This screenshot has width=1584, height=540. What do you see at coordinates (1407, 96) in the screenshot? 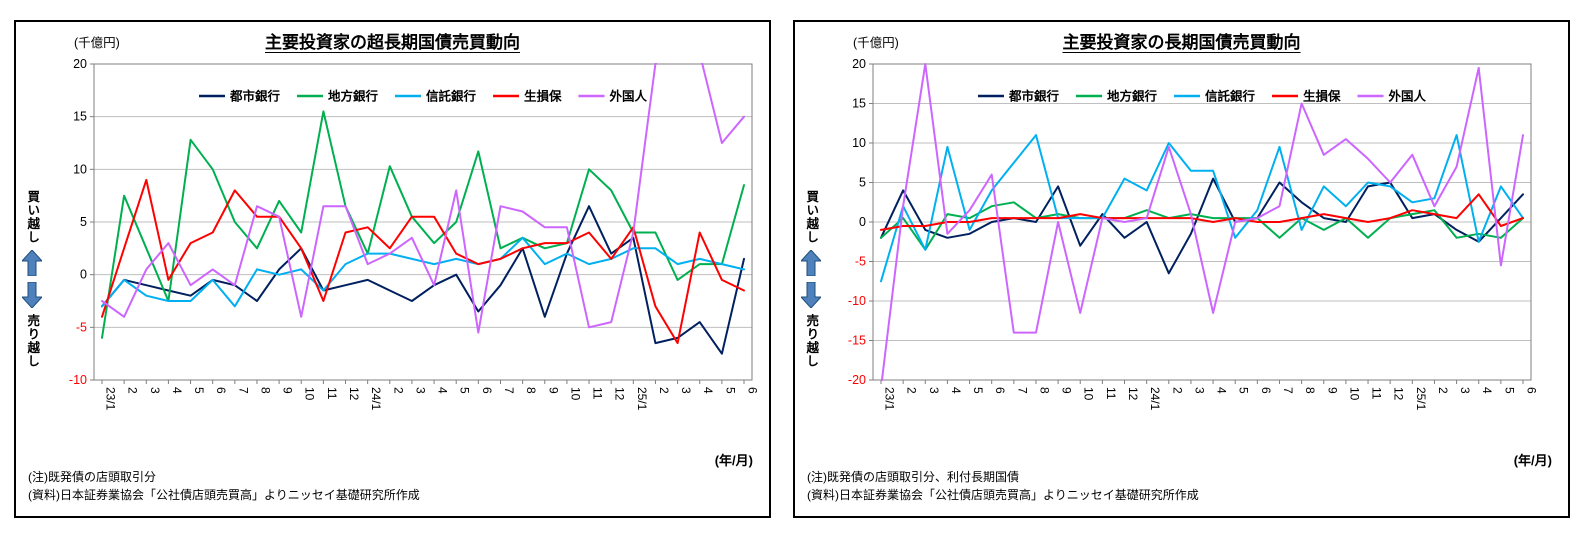
I see `svg-text: 外国人` at bounding box center [1407, 96].